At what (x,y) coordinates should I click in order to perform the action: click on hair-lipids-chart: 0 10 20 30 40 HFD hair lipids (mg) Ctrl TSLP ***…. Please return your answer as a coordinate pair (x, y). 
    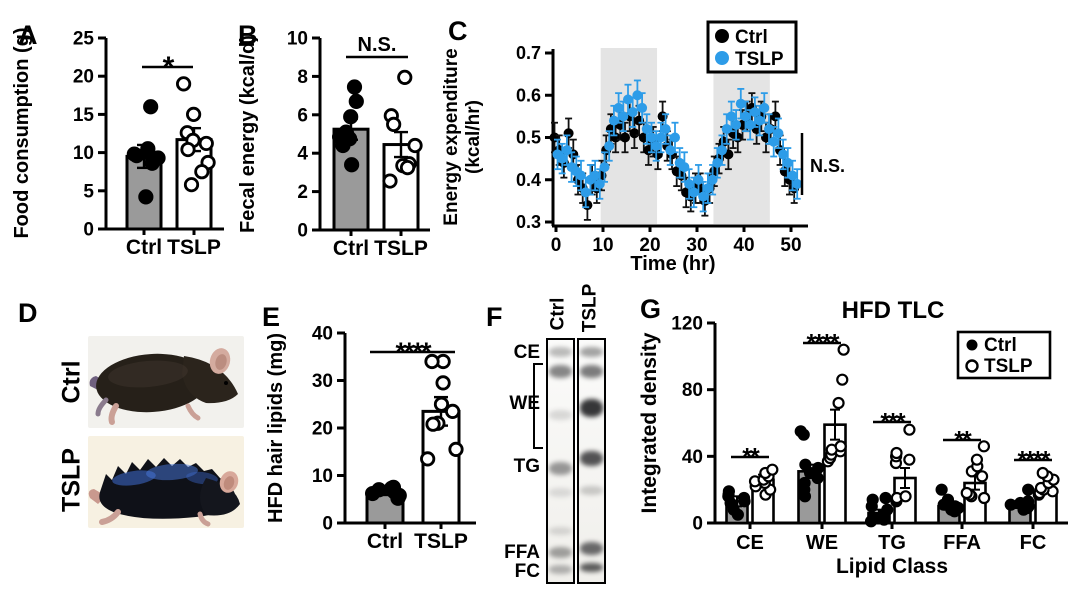
    Looking at the image, I should click on (370, 438).